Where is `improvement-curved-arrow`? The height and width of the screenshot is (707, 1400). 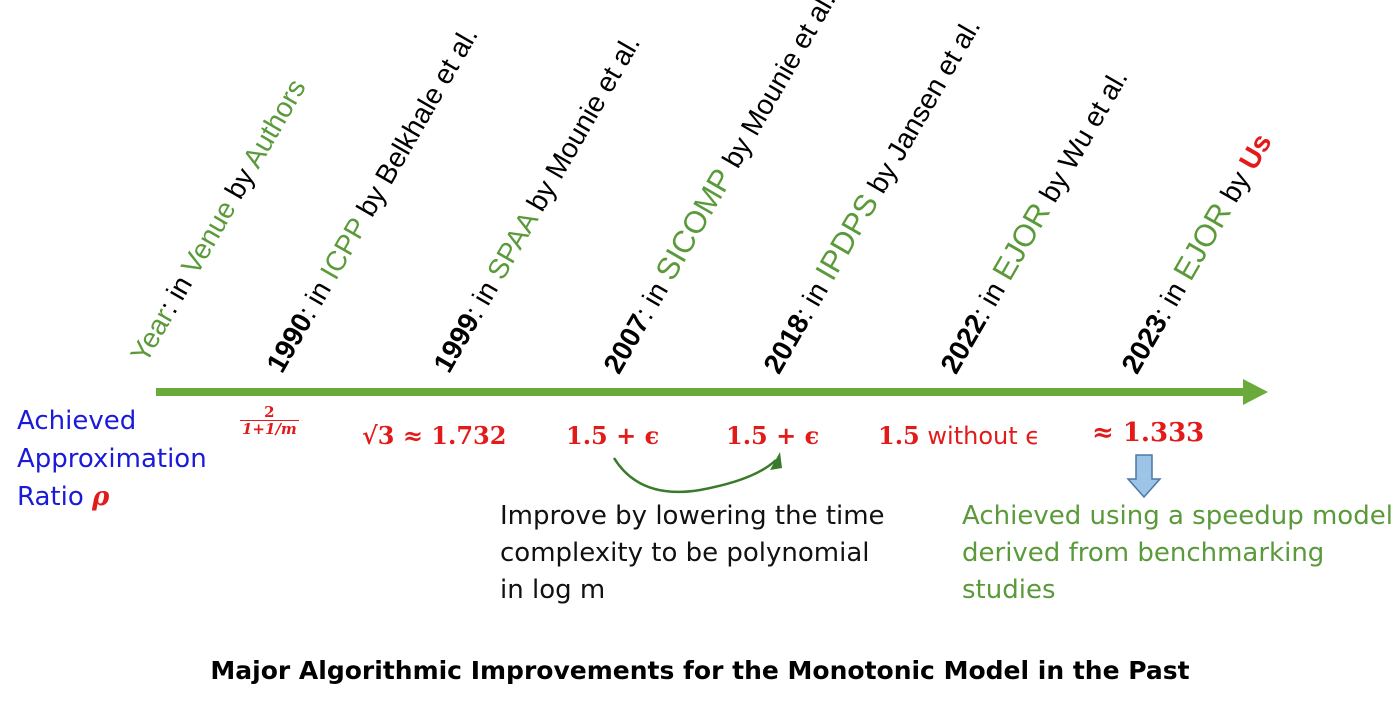 improvement-curved-arrow is located at coordinates (694, 475).